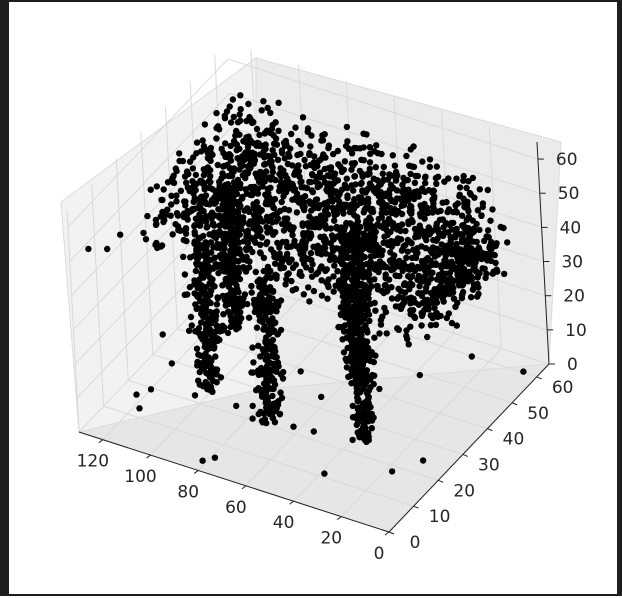  Describe the element at coordinates (371, 428) in the screenshot. I see `point-1936` at that location.